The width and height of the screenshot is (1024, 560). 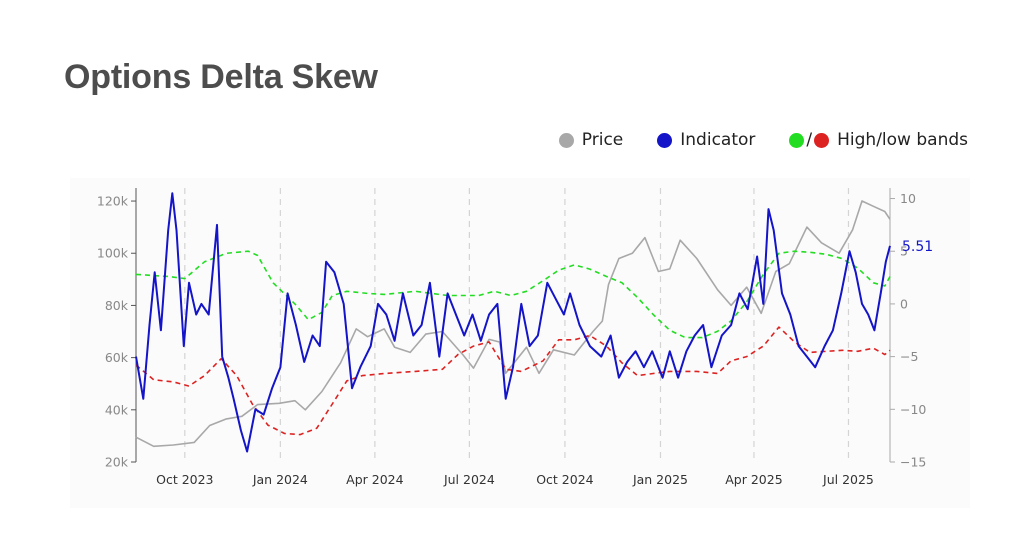 What do you see at coordinates (909, 356) in the screenshot?
I see `right-tick-label: −5` at bounding box center [909, 356].